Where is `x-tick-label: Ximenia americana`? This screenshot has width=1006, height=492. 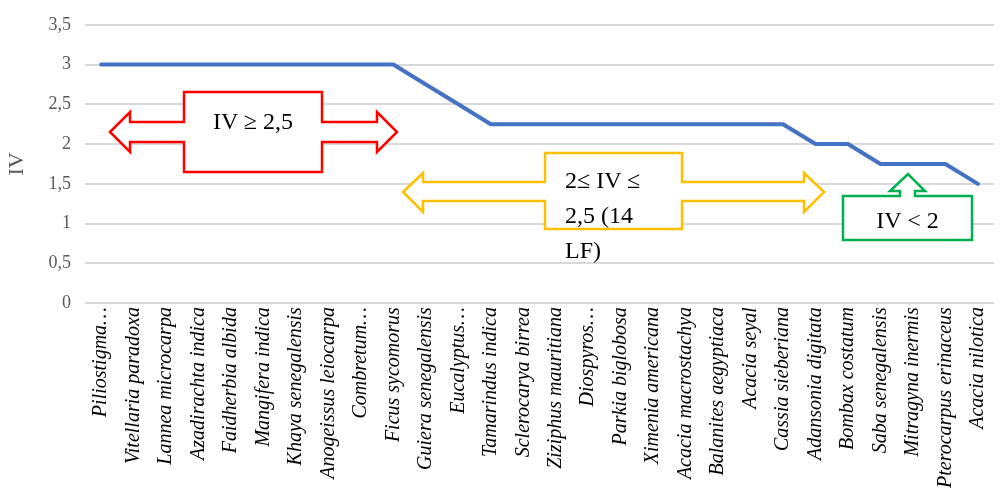 x-tick-label: Ximenia americana is located at coordinates (651, 386).